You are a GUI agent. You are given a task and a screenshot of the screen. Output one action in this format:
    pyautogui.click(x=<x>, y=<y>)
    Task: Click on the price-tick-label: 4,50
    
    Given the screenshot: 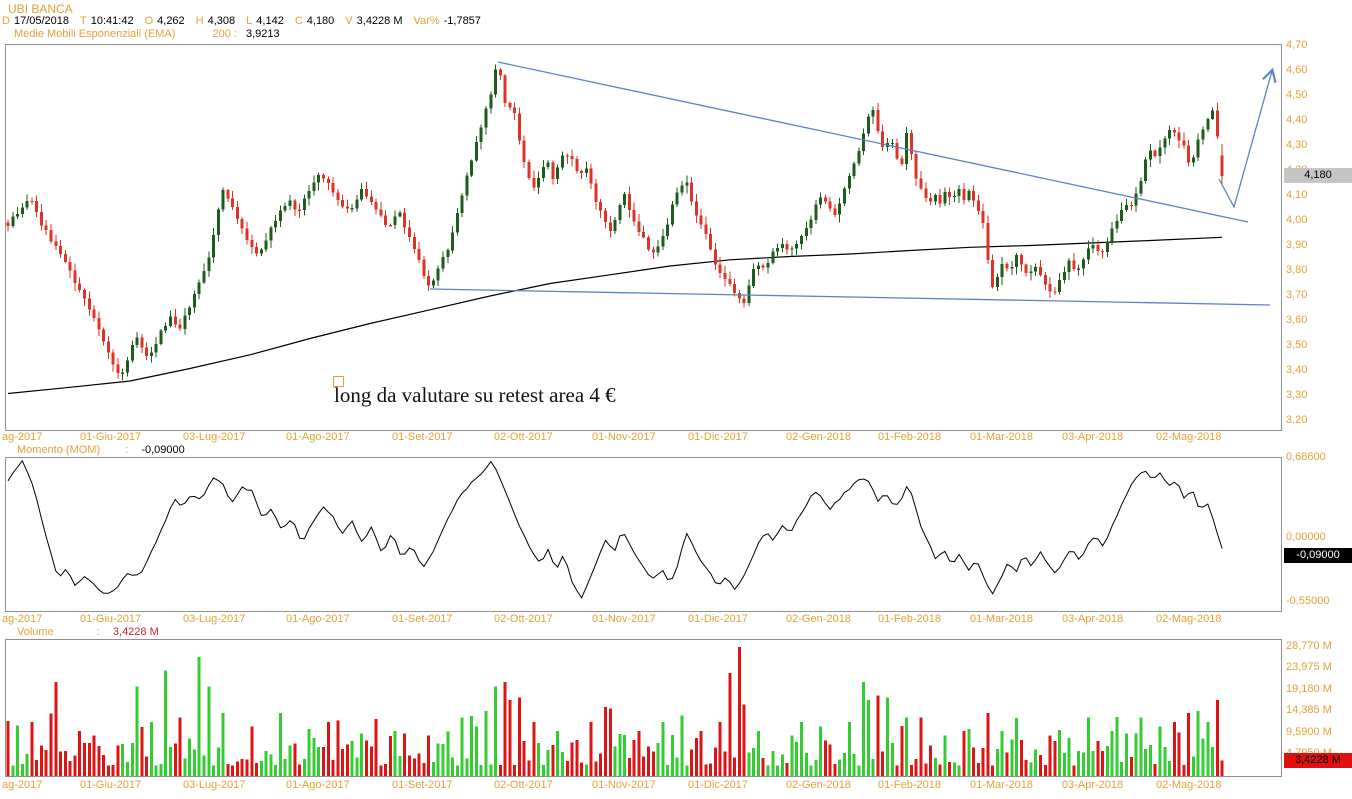 What is the action you would take?
    pyautogui.click(x=1297, y=95)
    